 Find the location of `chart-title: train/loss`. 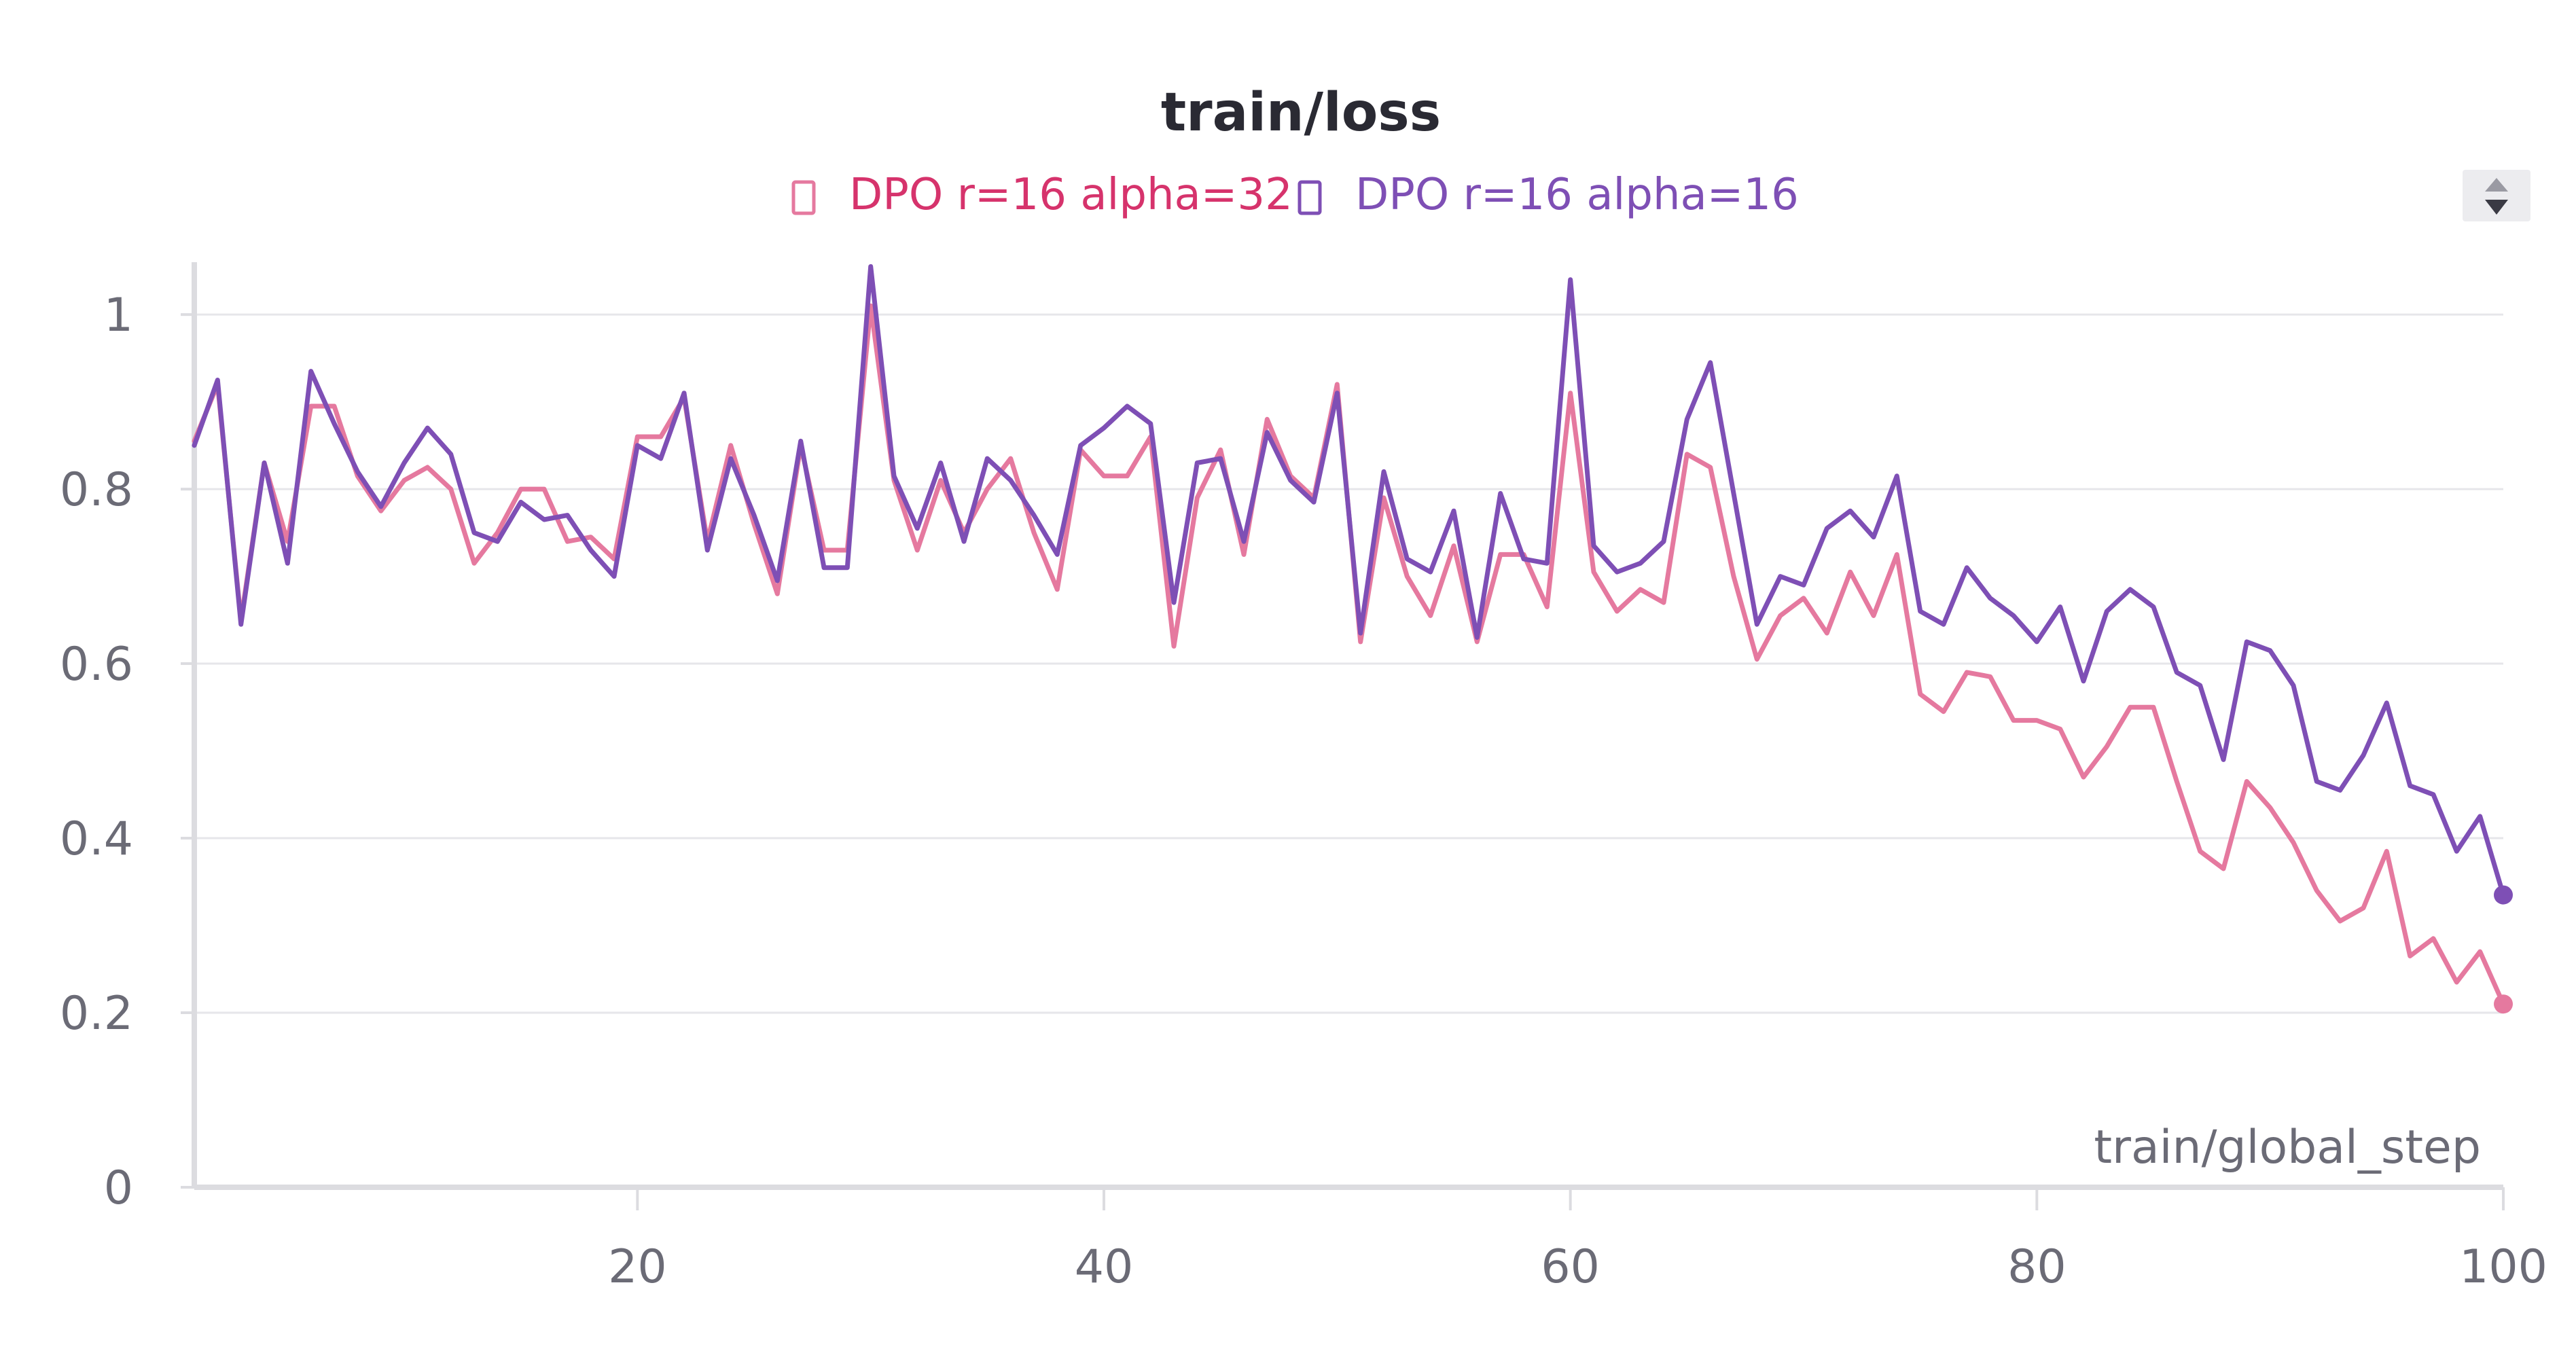

chart-title: train/loss is located at coordinates (1301, 112).